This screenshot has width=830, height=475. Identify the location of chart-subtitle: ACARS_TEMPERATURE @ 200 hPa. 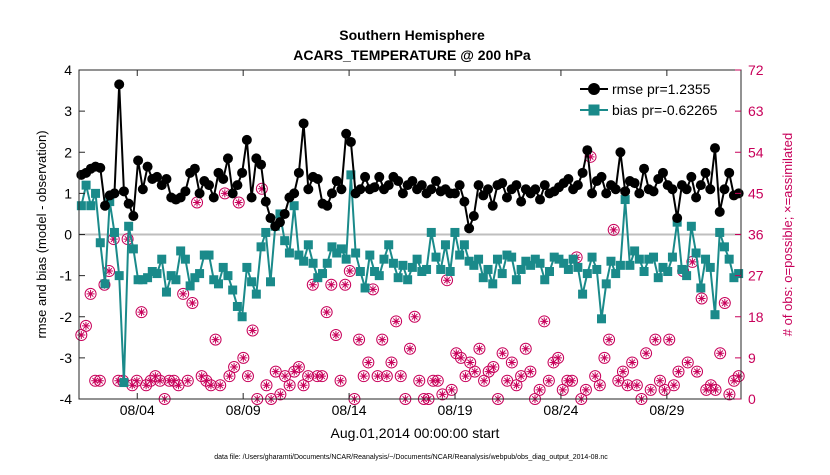
(412, 55).